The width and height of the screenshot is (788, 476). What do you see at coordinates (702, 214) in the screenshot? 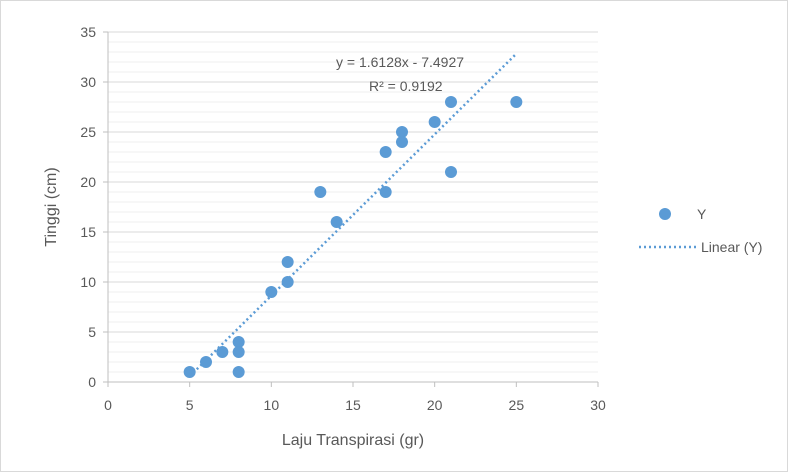
I see `legend-label-y: Y` at bounding box center [702, 214].